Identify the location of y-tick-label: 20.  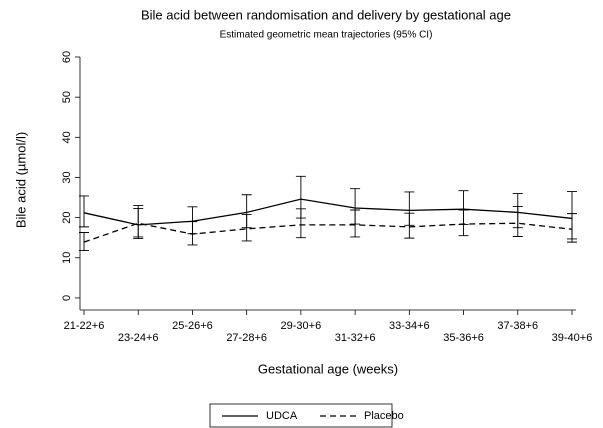
(67, 218).